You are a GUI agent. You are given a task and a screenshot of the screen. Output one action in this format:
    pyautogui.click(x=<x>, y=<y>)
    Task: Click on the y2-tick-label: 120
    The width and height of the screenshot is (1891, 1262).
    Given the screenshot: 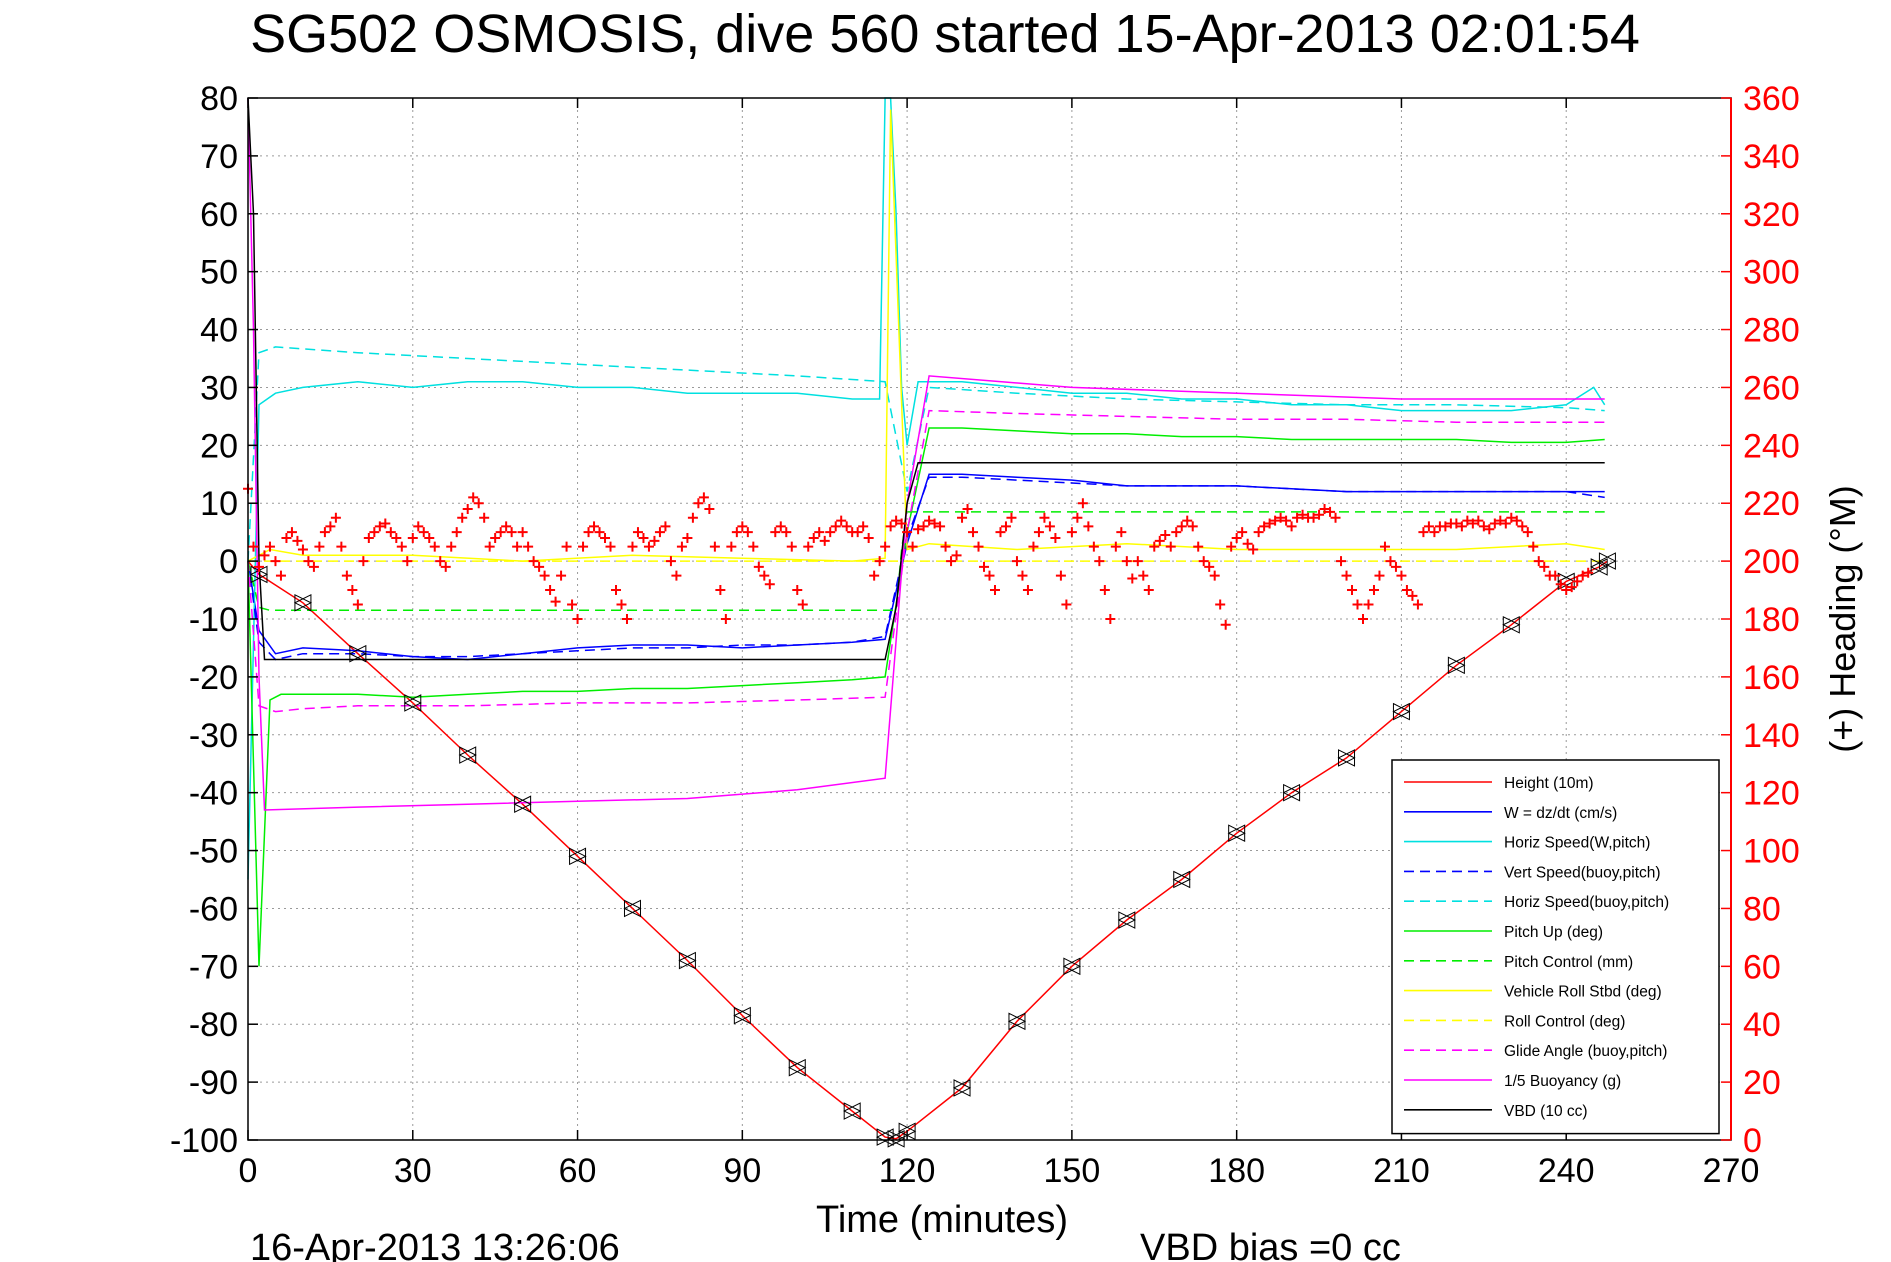 What is the action you would take?
    pyautogui.click(x=1771, y=794)
    